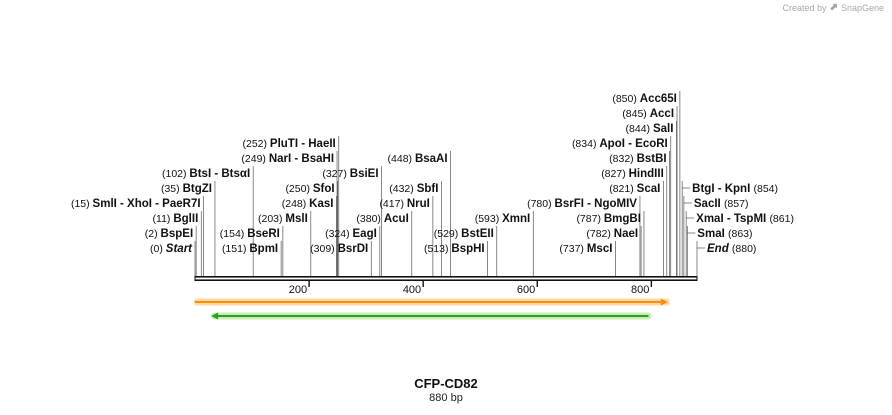 This screenshot has height=415, width=892. Describe the element at coordinates (283, 219) in the screenshot. I see `cut-site-label: (203) MslI` at that location.